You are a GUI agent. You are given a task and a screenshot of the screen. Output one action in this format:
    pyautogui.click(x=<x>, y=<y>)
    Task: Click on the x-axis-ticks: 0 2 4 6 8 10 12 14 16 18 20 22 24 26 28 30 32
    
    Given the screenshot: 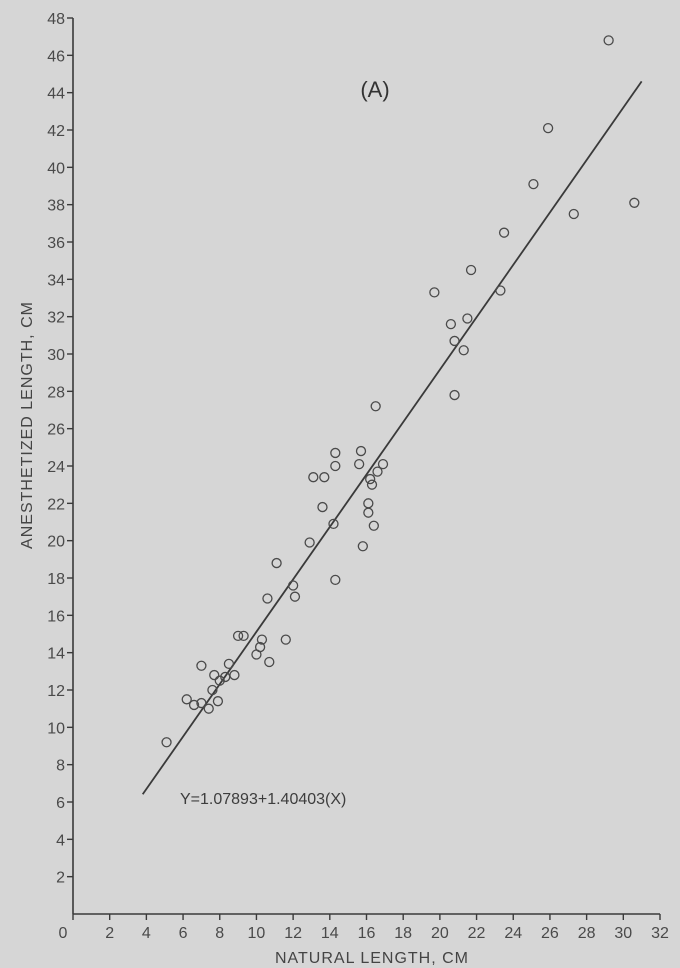 What is the action you would take?
    pyautogui.click(x=364, y=928)
    